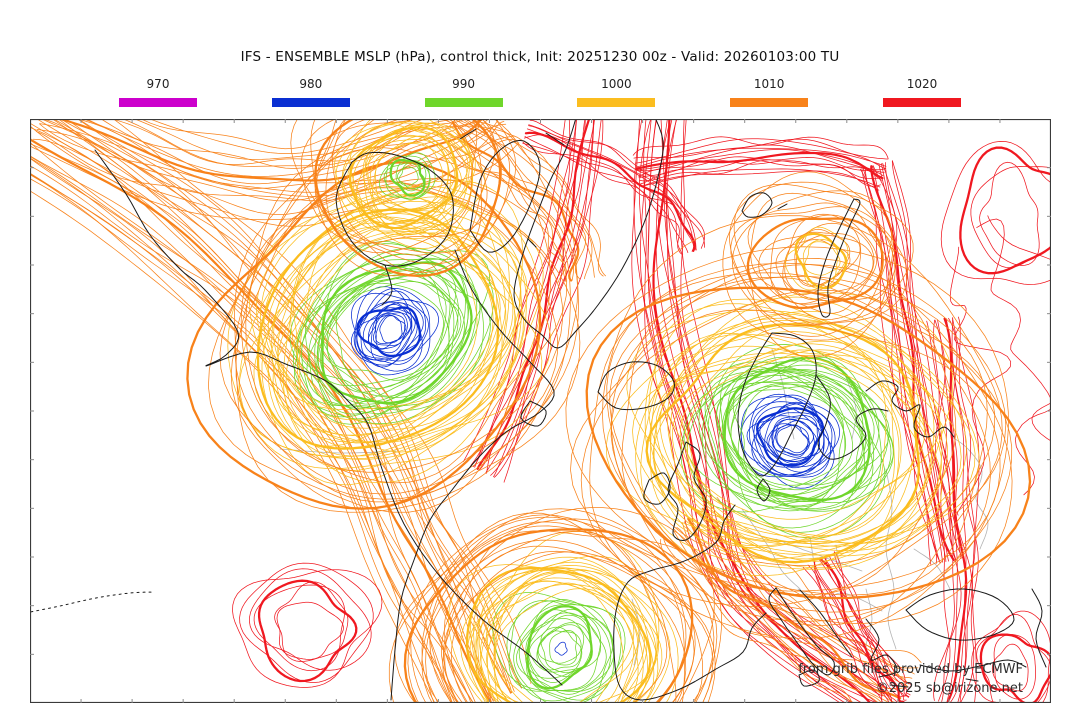  I want to click on legend-item-1000: 1000, so click(616, 92).